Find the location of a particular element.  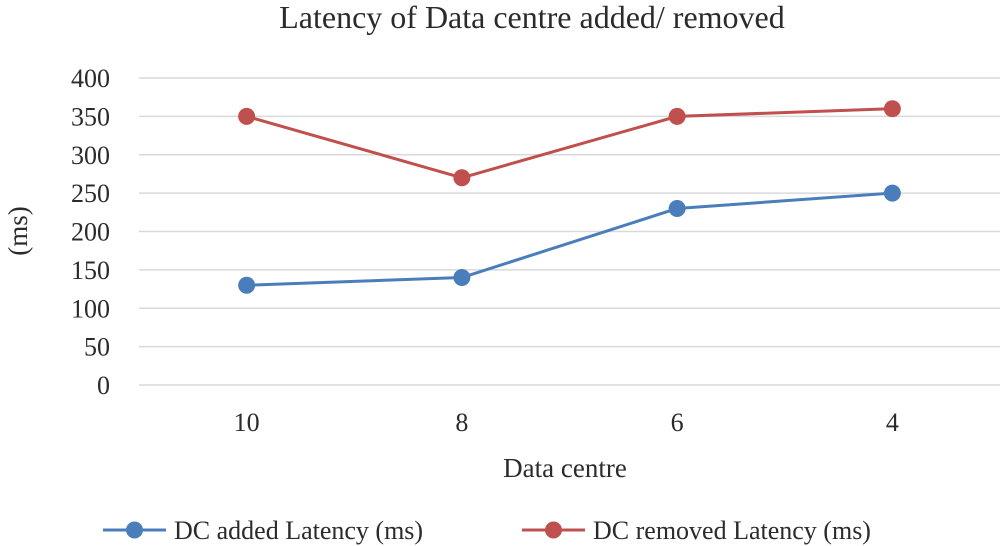

y-axis-tick-labels: 0 50 100 150 200 250 300 350 400 is located at coordinates (90, 232).